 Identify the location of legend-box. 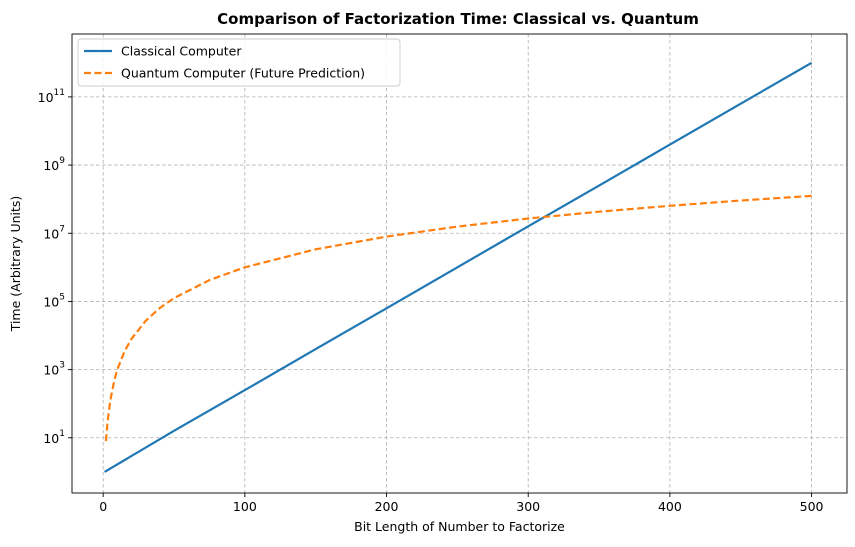
(239, 62).